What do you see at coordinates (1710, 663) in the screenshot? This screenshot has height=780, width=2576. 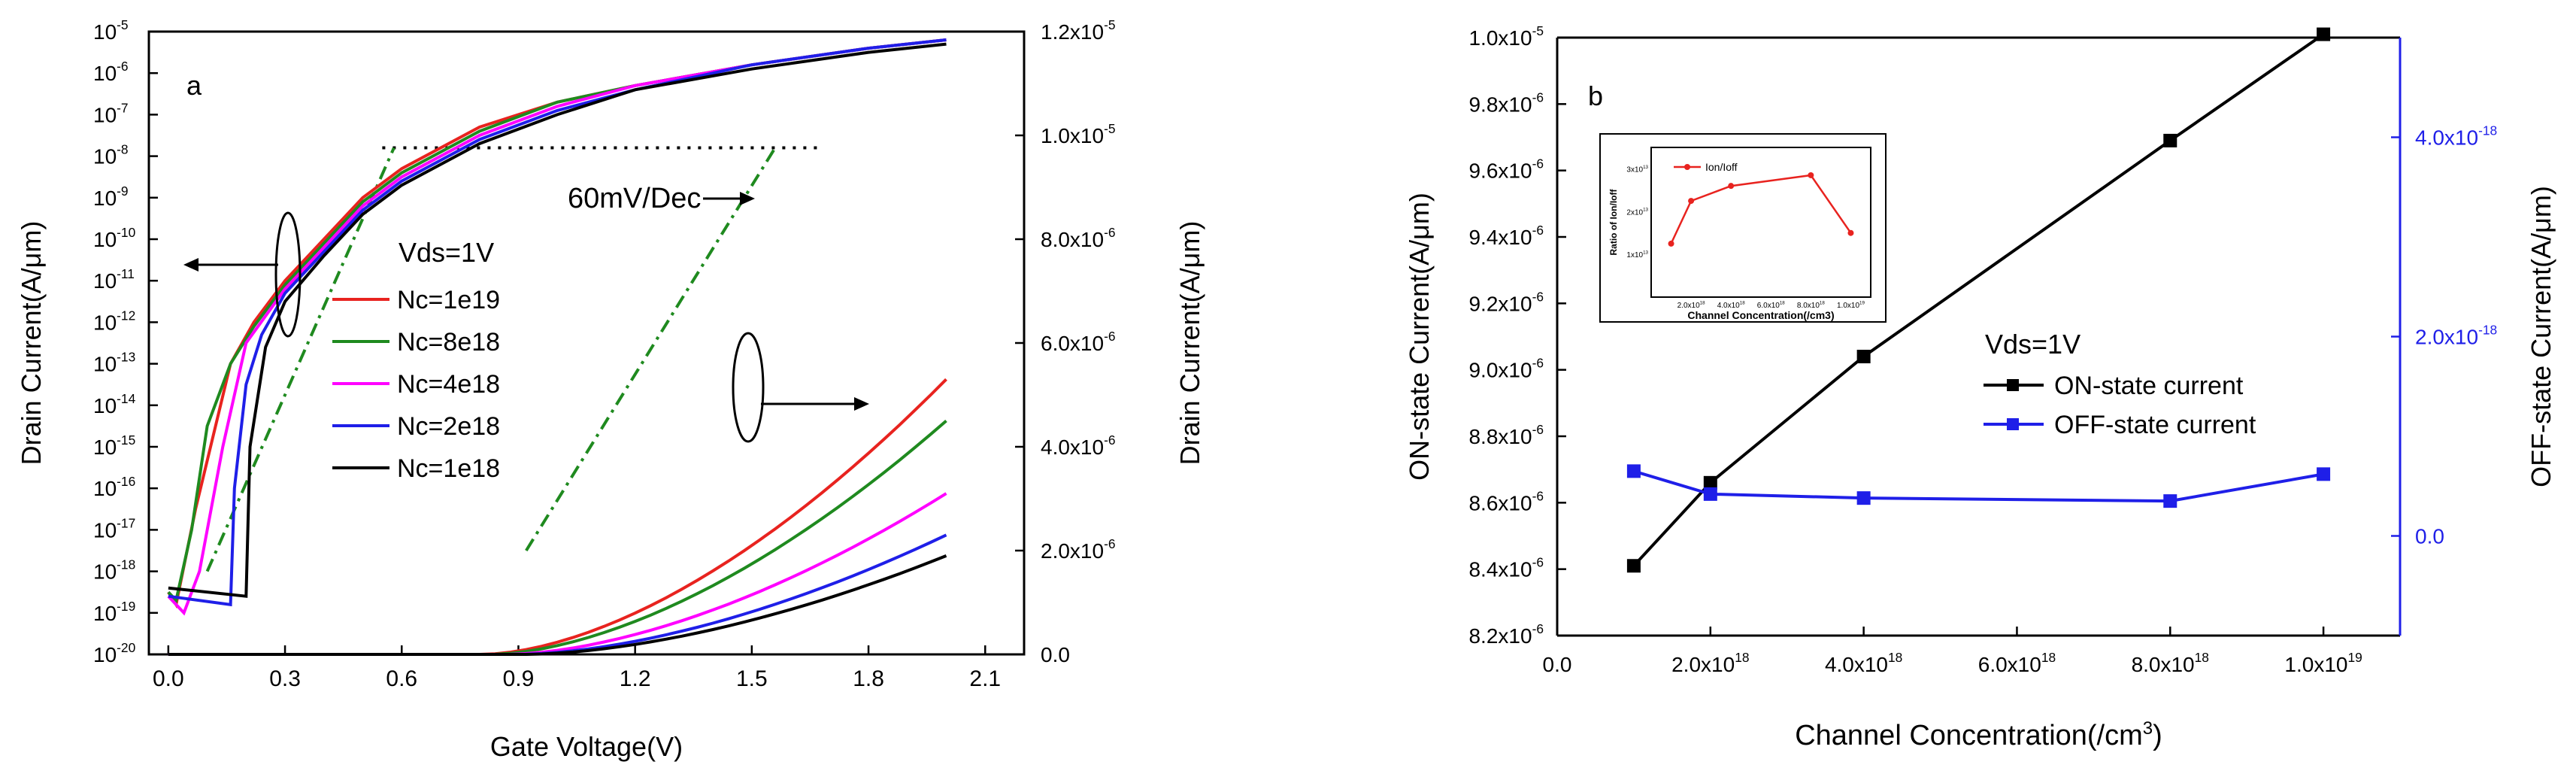 I see `x-tick-label-b: 2.0x10¹⁸` at bounding box center [1710, 663].